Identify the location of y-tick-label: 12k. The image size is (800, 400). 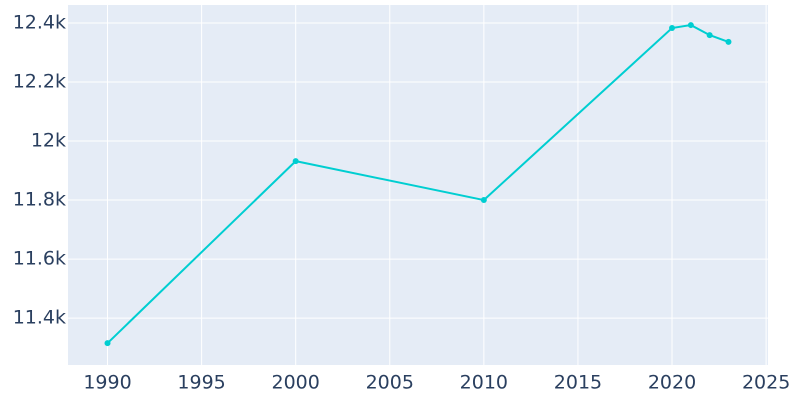
(48, 141).